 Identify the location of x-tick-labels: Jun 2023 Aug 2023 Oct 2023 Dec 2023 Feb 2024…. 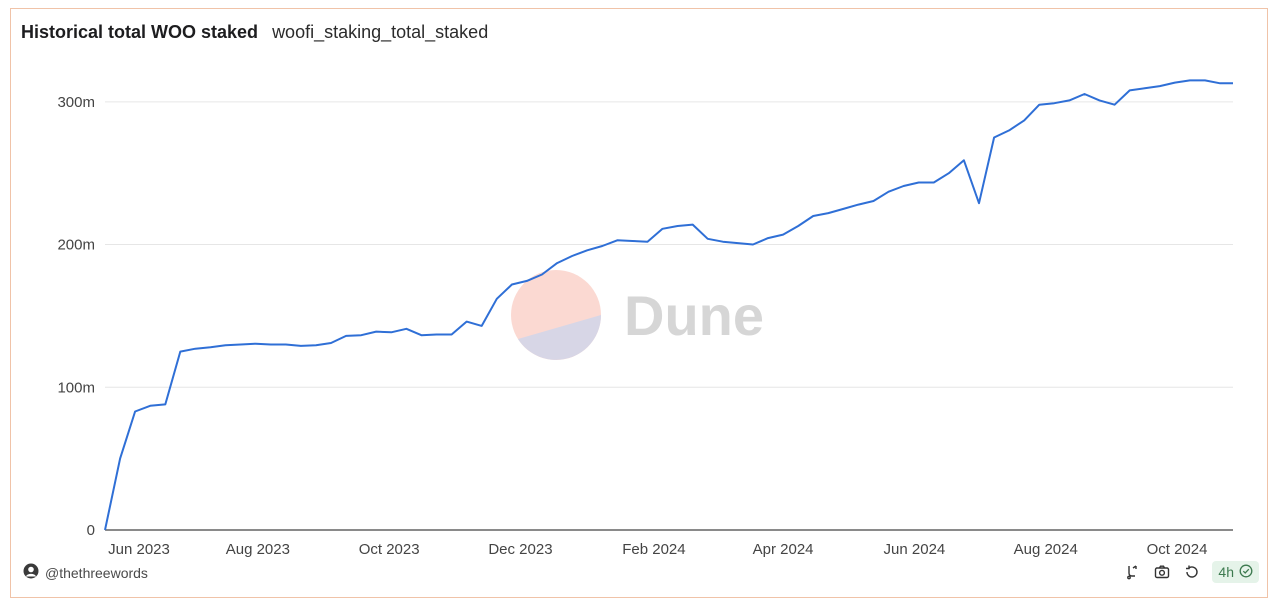
(657, 549).